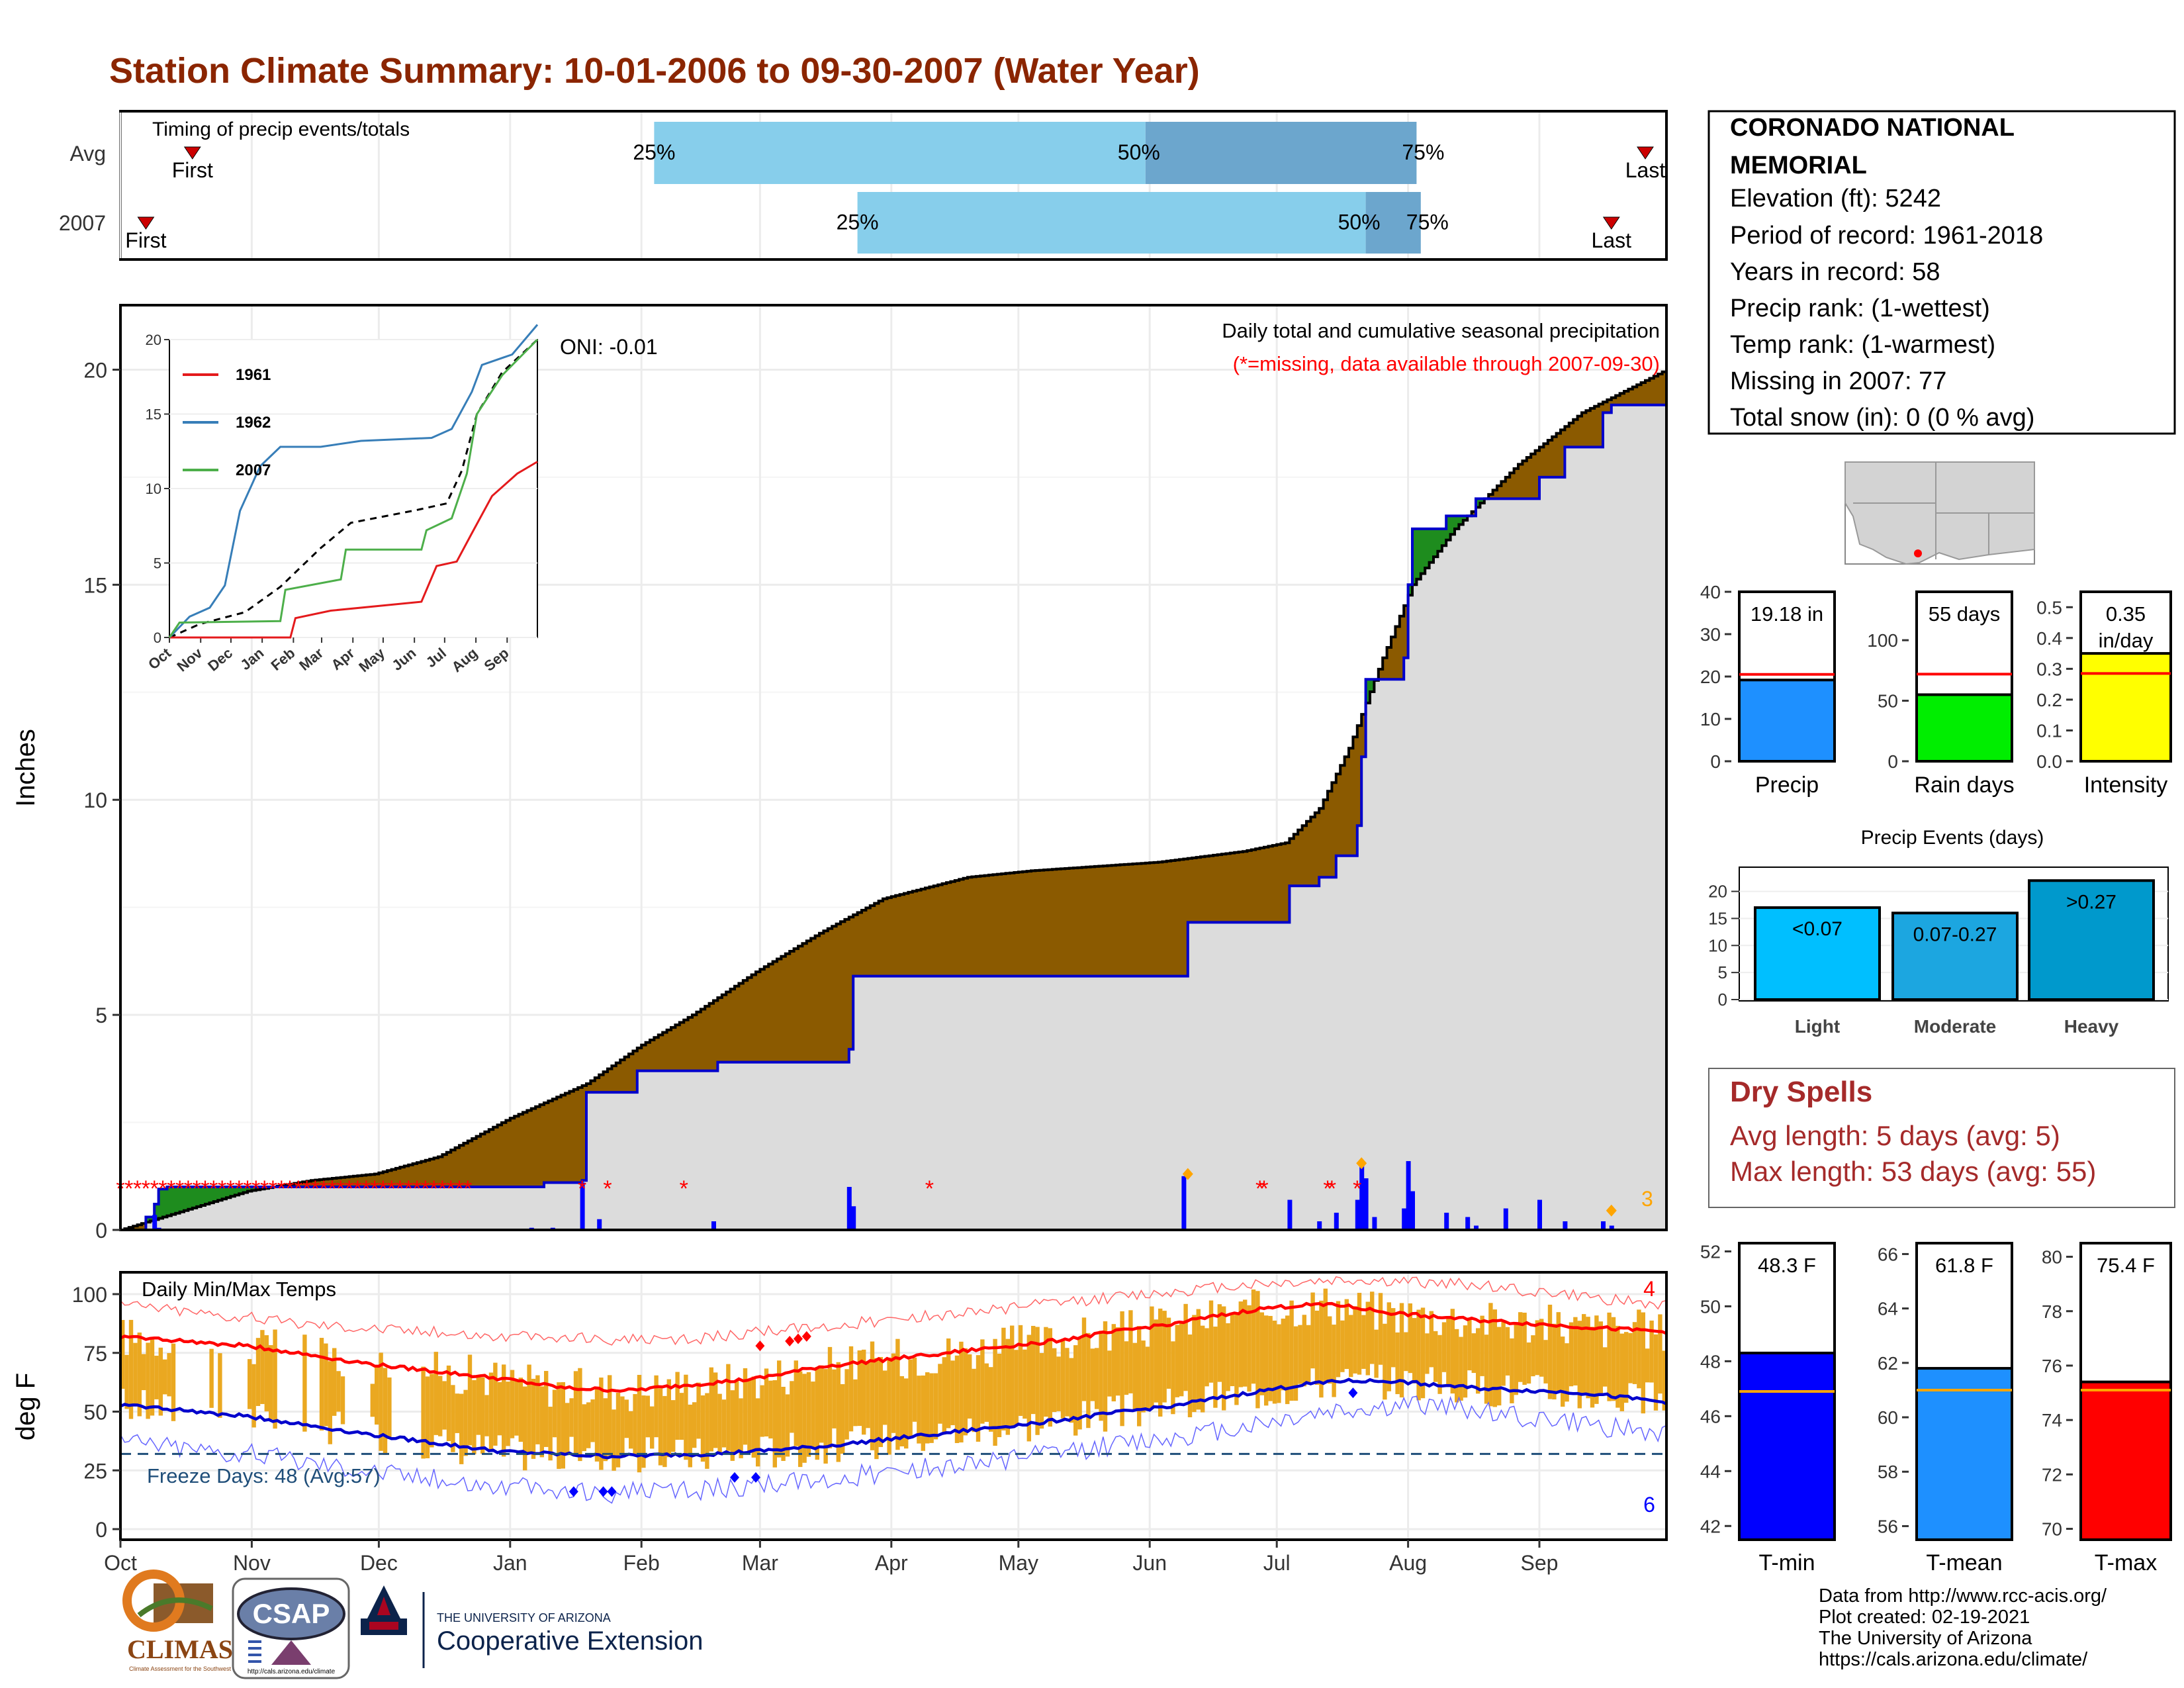  I want to click on oni-label: ONI: -0.01, so click(609, 347).